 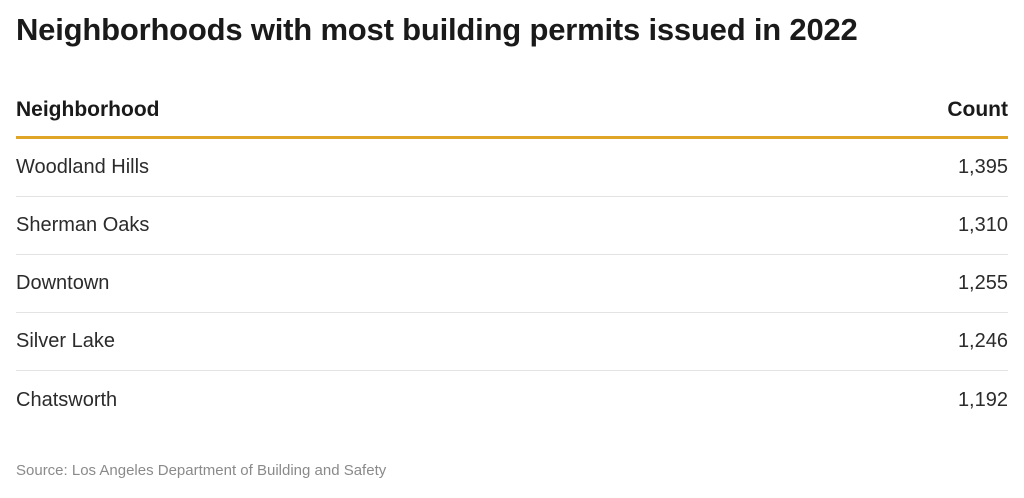 I want to click on table-row: Sherman Oaks 1,310, so click(x=512, y=226).